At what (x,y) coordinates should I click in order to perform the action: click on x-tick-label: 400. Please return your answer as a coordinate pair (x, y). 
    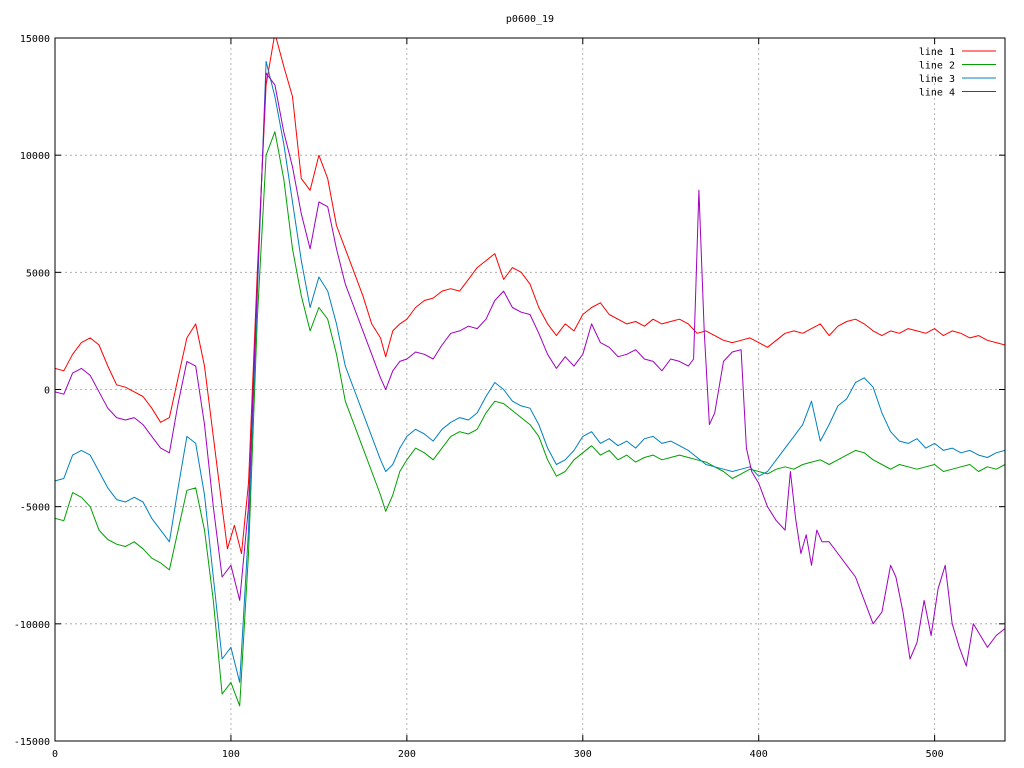
    Looking at the image, I should click on (759, 754).